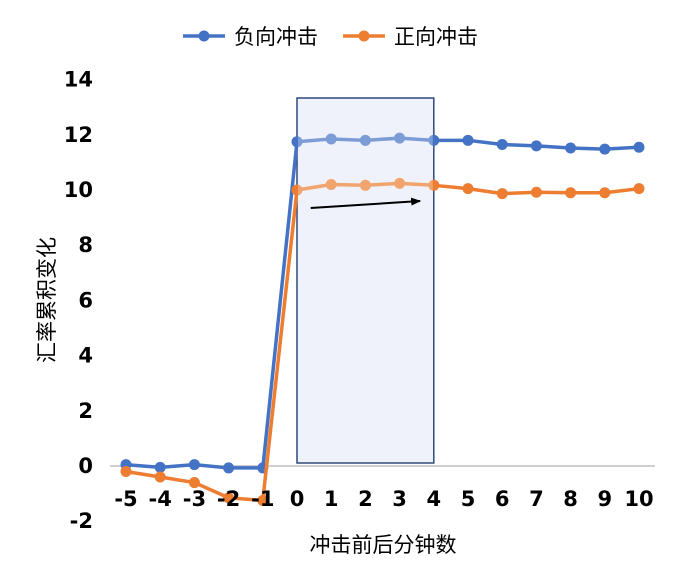  What do you see at coordinates (365, 499) in the screenshot?
I see `x-tick-label: 2` at bounding box center [365, 499].